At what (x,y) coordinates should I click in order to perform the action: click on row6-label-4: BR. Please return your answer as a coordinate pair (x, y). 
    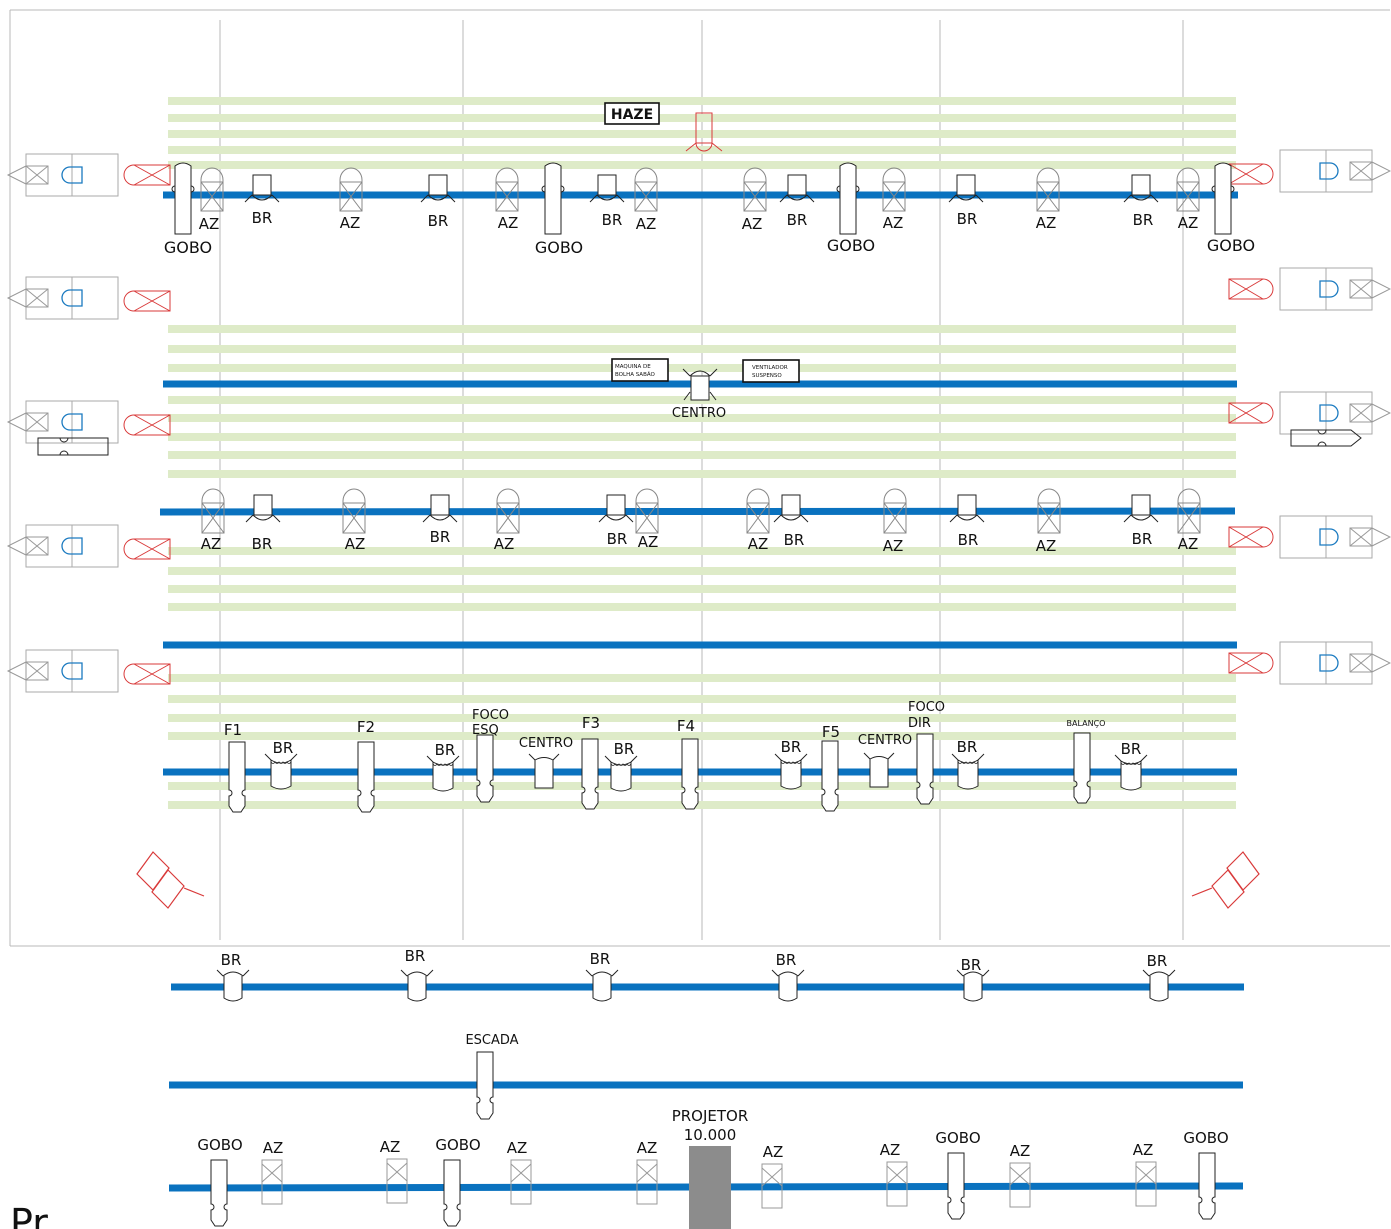
    Looking at the image, I should click on (971, 965).